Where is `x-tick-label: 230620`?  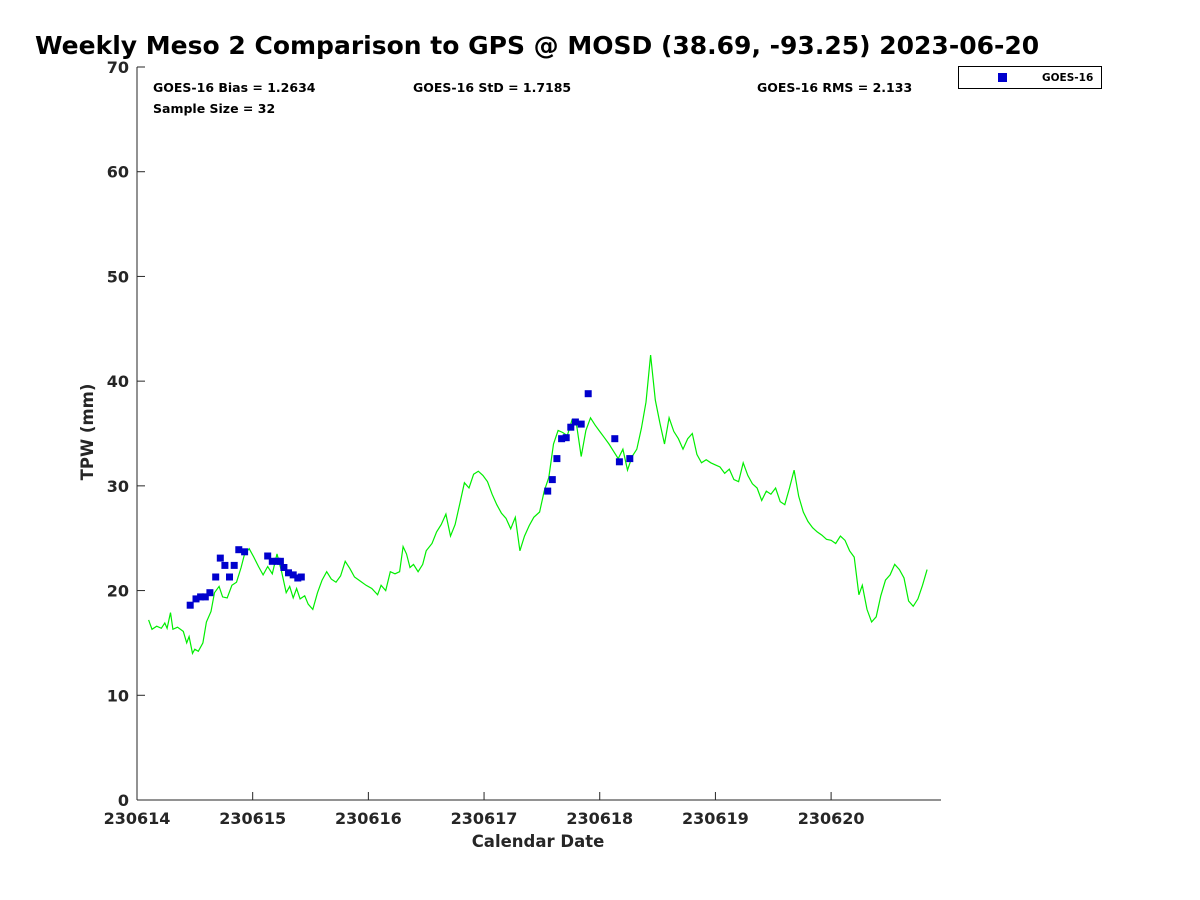 x-tick-label: 230620 is located at coordinates (831, 818).